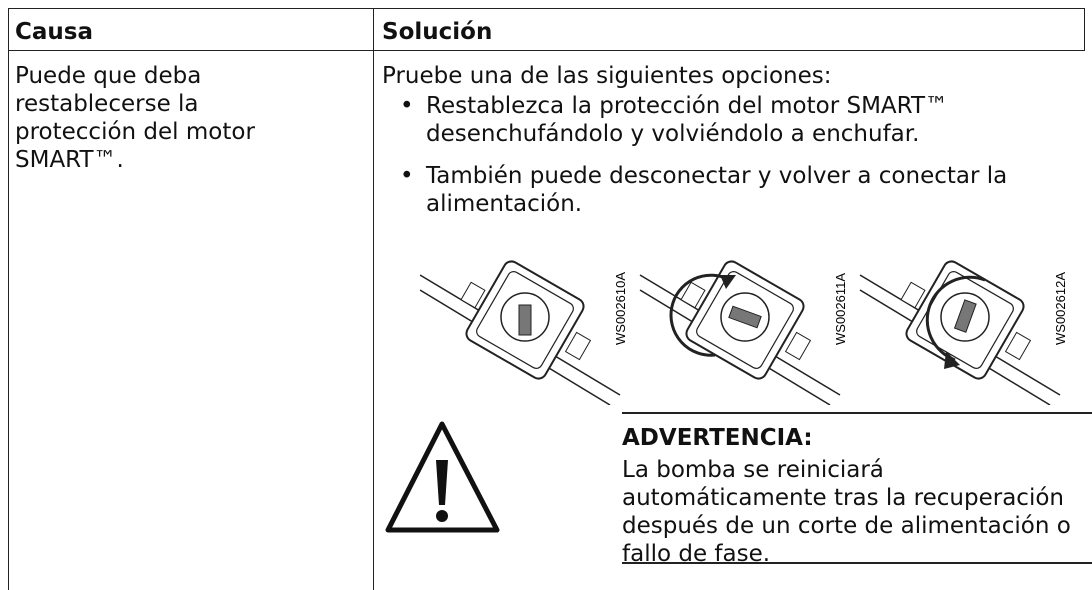  Describe the element at coordinates (442, 477) in the screenshot. I see `warning-icon` at that location.